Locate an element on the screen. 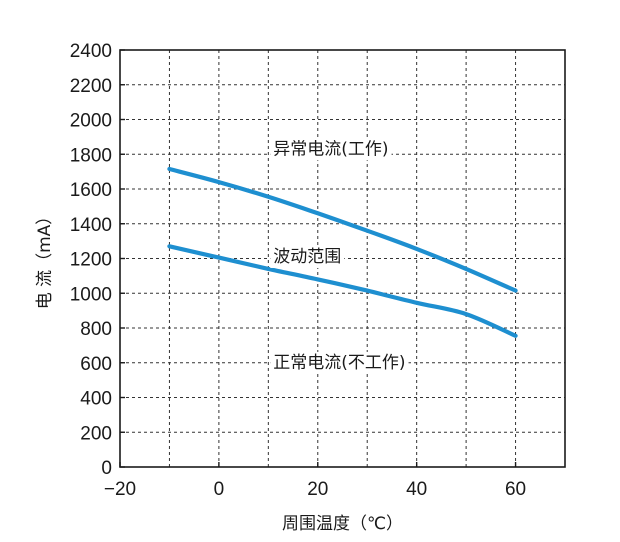 Image resolution: width=620 pixels, height=542 pixels. y-tick-label: 2400 is located at coordinates (91, 51).